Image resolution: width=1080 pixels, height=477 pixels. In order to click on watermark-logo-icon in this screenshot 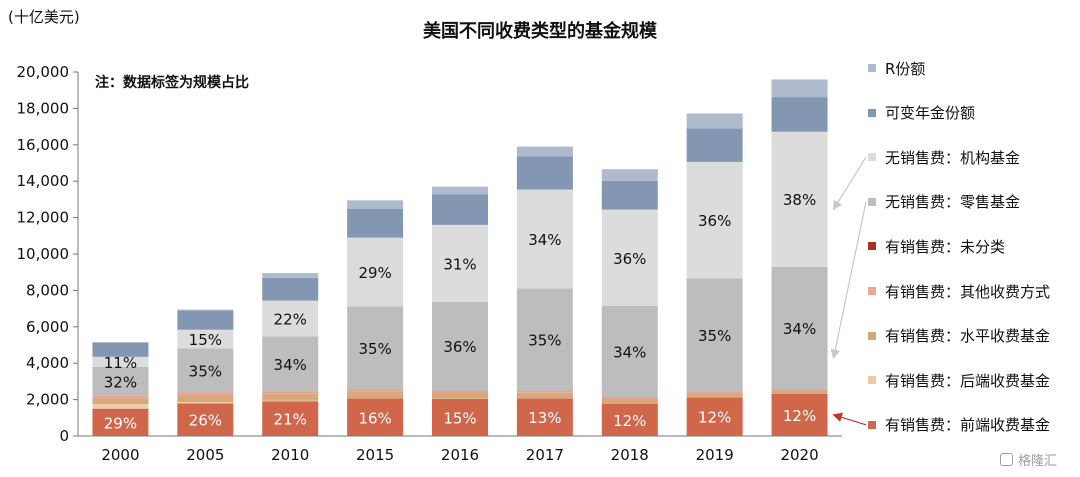, I will do `click(1006, 459)`.